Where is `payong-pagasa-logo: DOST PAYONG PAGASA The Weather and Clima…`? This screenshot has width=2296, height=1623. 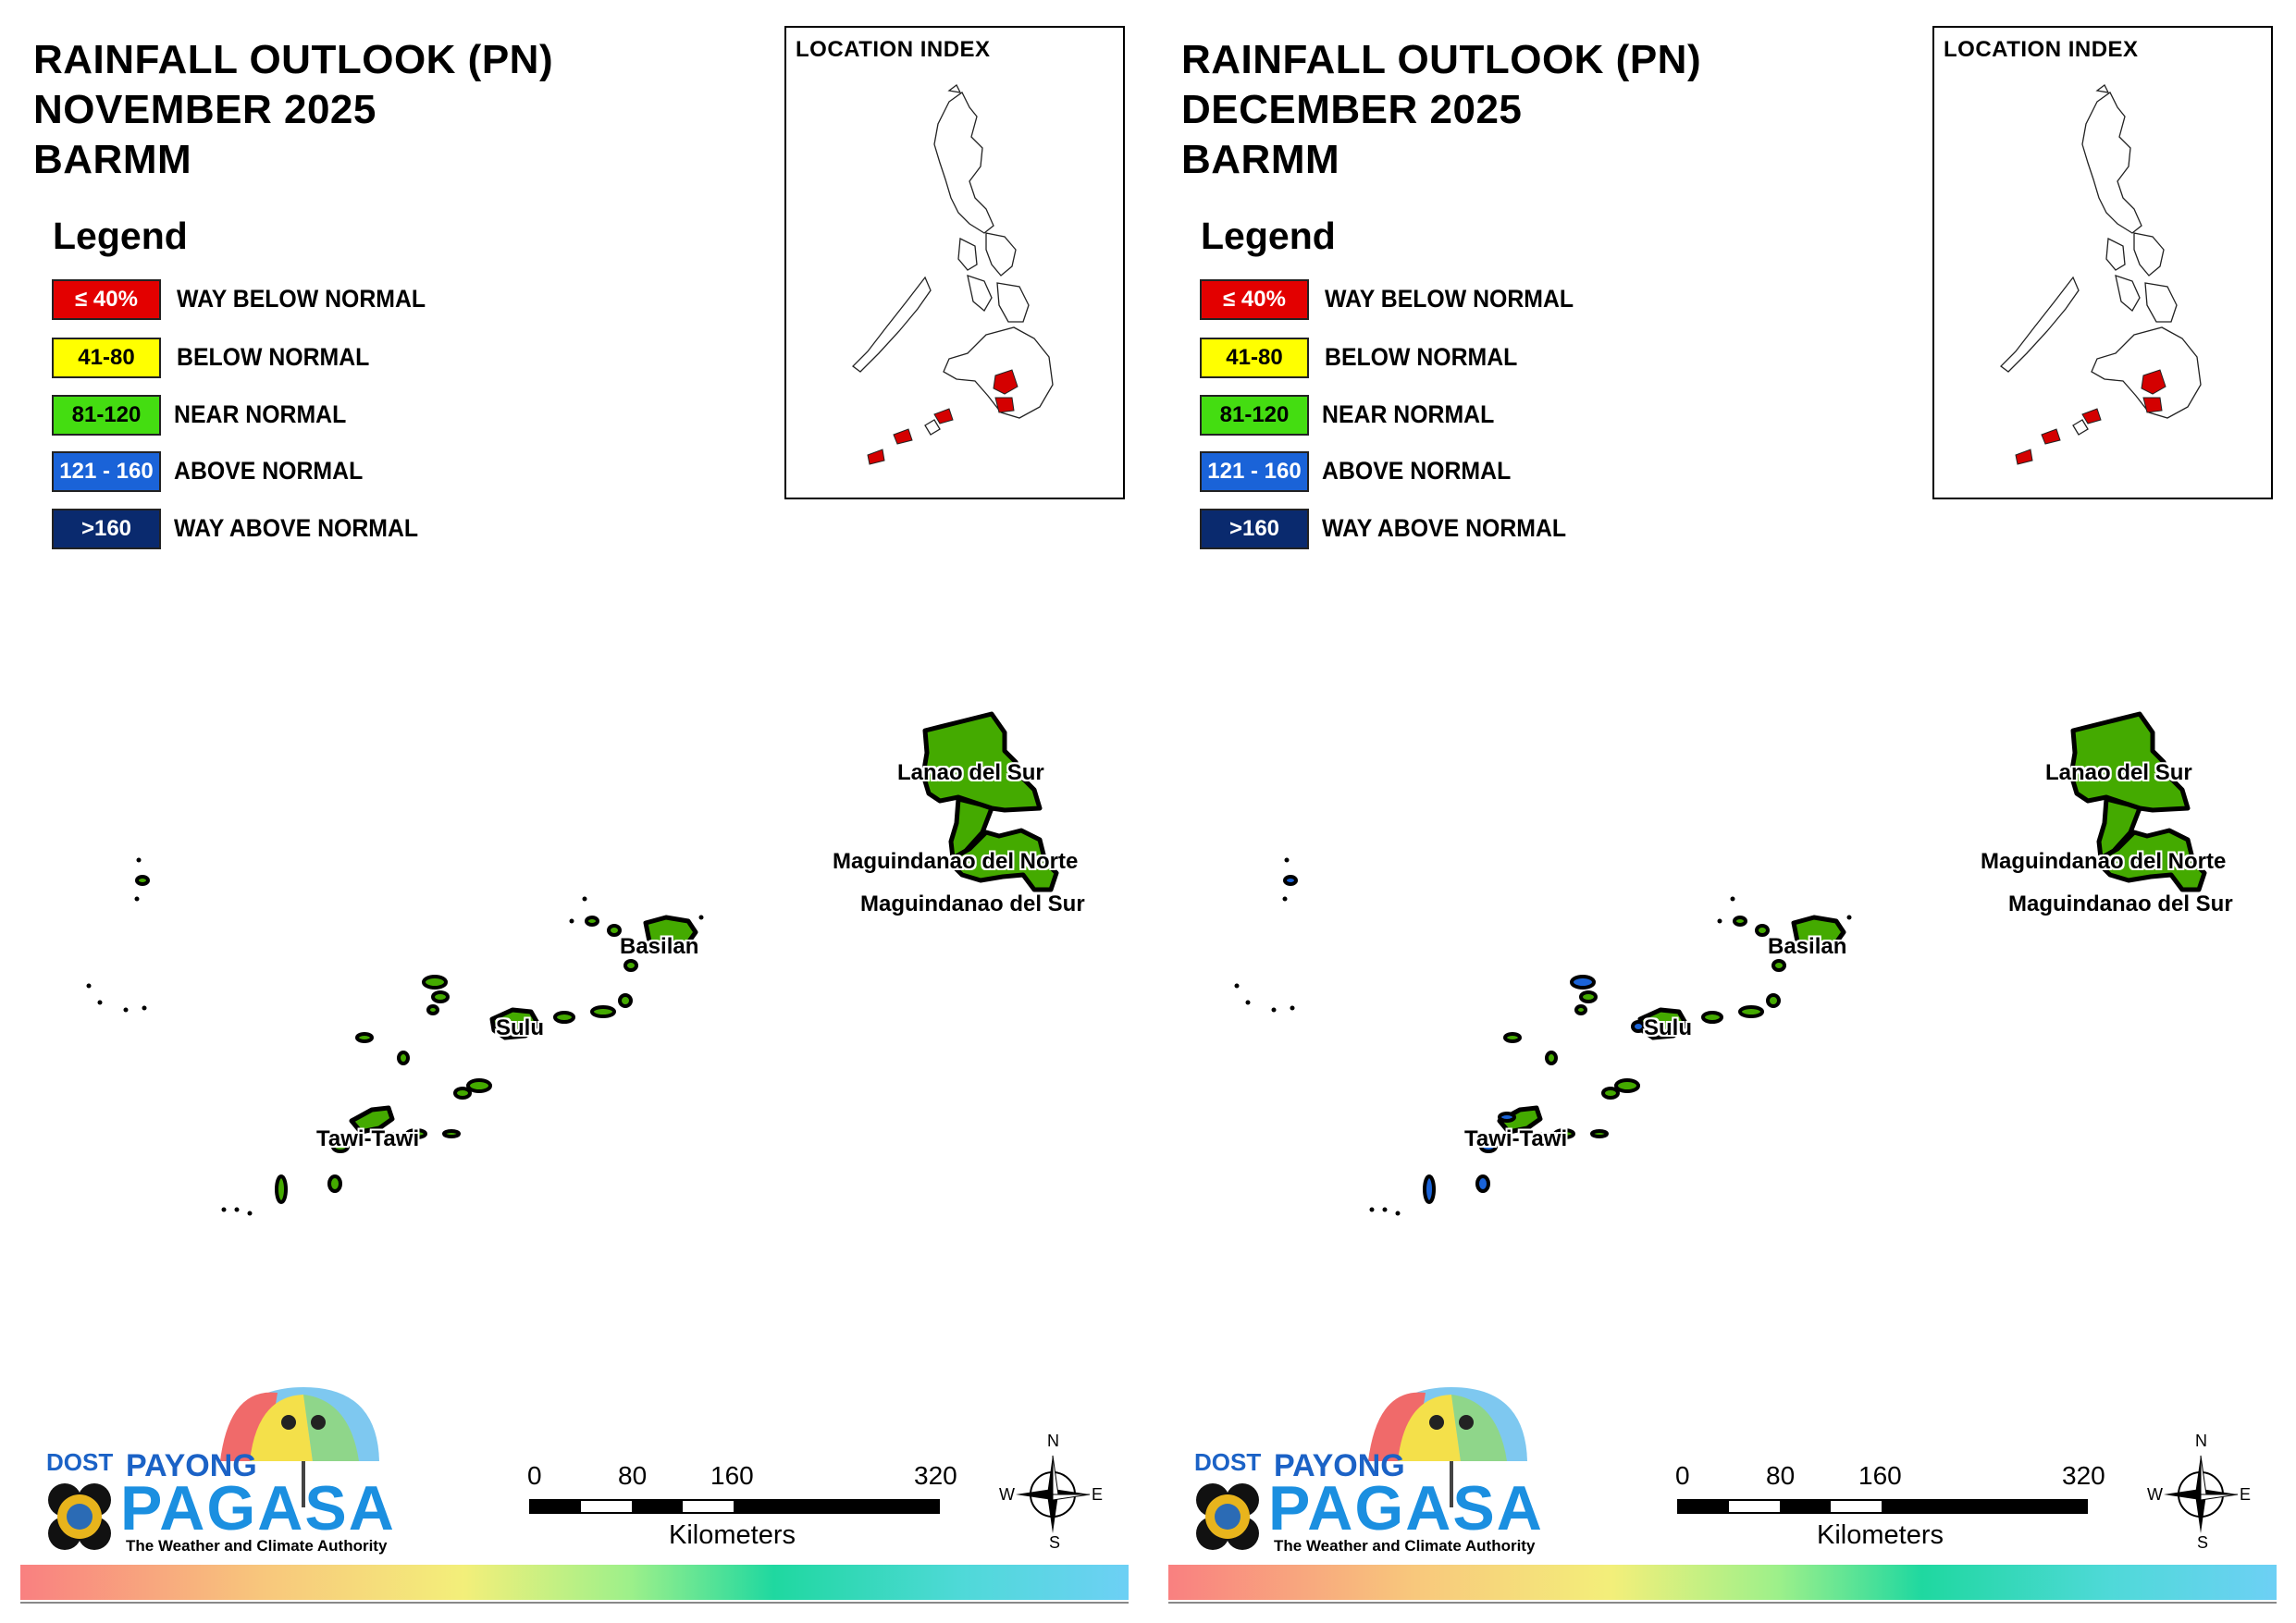 payong-pagasa-logo: DOST PAYONG PAGASA The Weather and Clima… is located at coordinates (1362, 1477).